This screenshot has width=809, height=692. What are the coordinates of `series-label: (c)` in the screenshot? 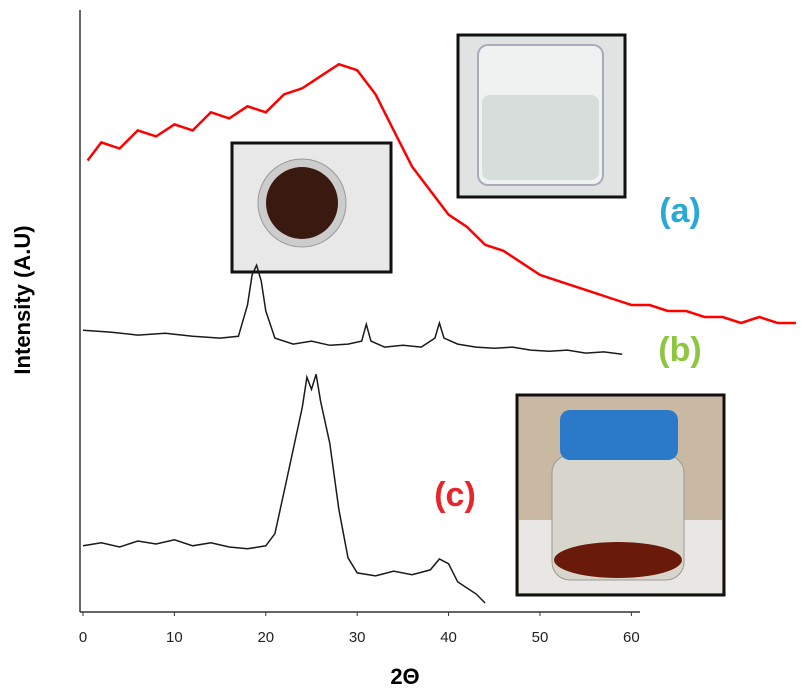 It's located at (455, 495).